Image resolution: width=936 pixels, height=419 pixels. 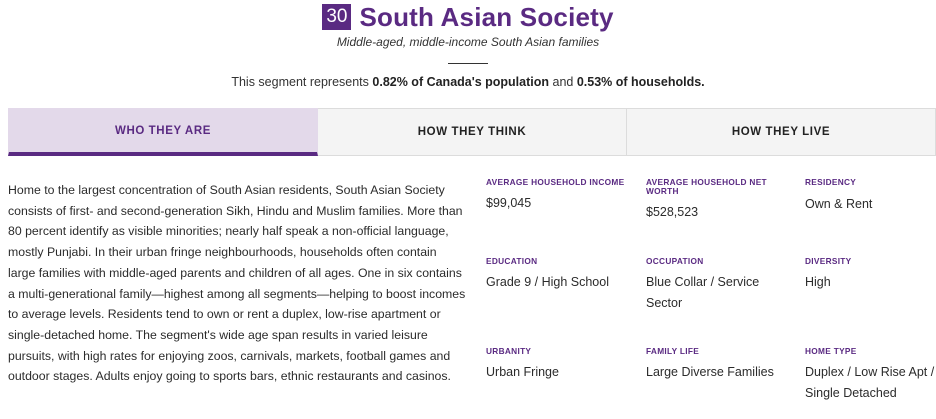 I want to click on fact-value: Large Diverse Families, so click(x=710, y=372).